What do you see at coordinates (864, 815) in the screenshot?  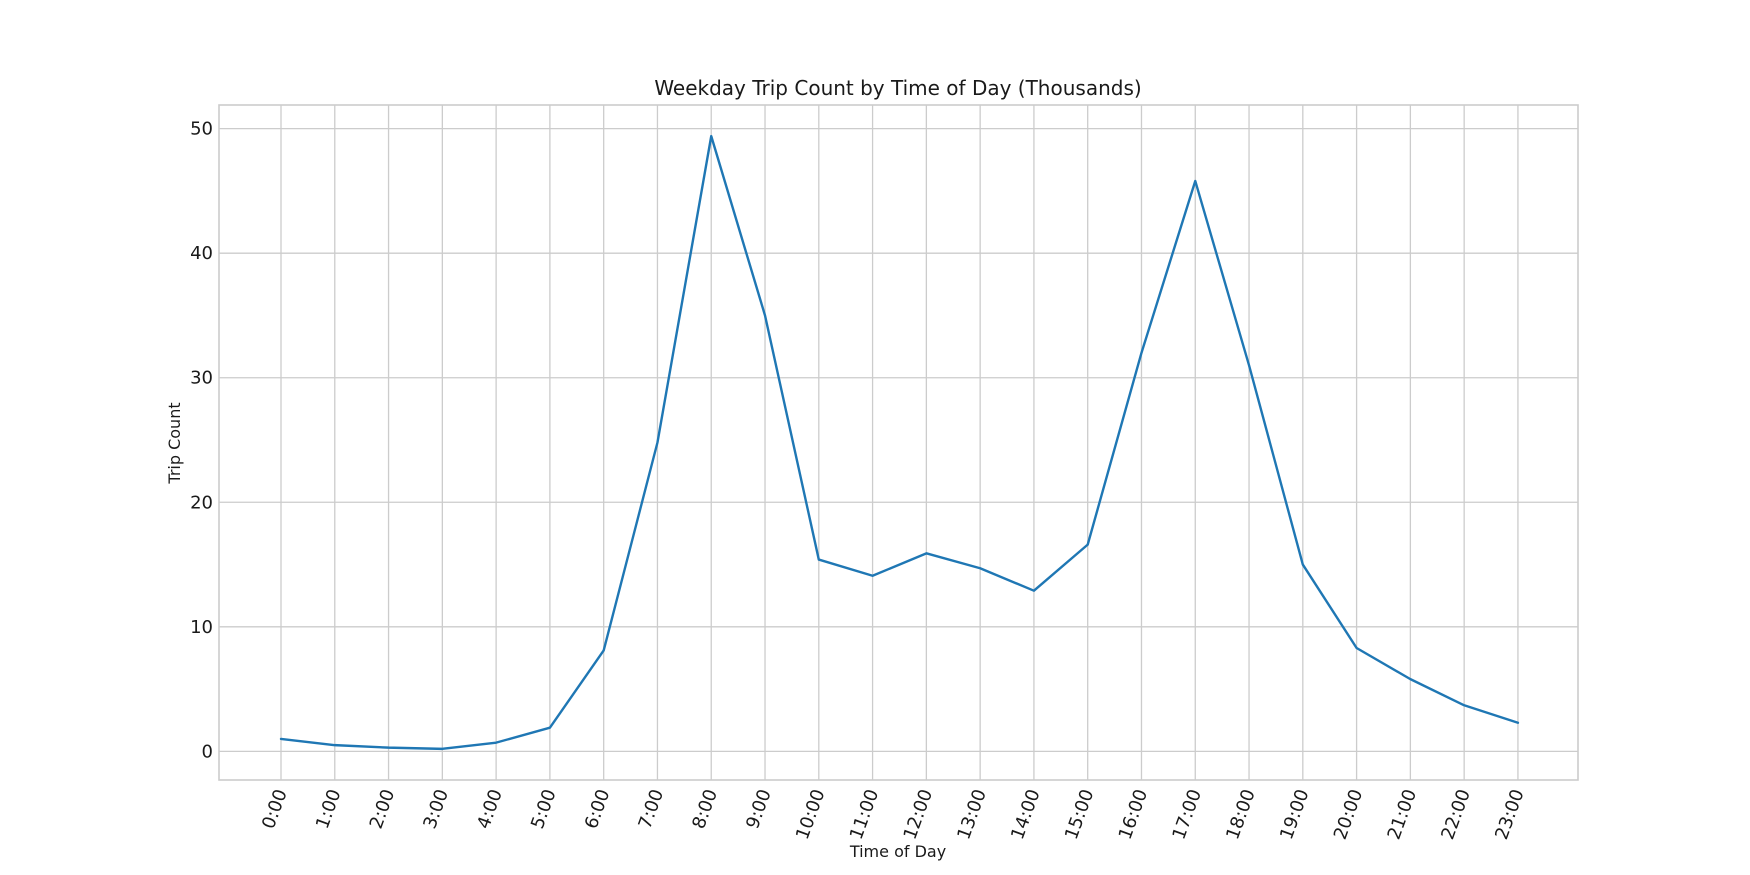 I see `x-tick-label: 11:00` at bounding box center [864, 815].